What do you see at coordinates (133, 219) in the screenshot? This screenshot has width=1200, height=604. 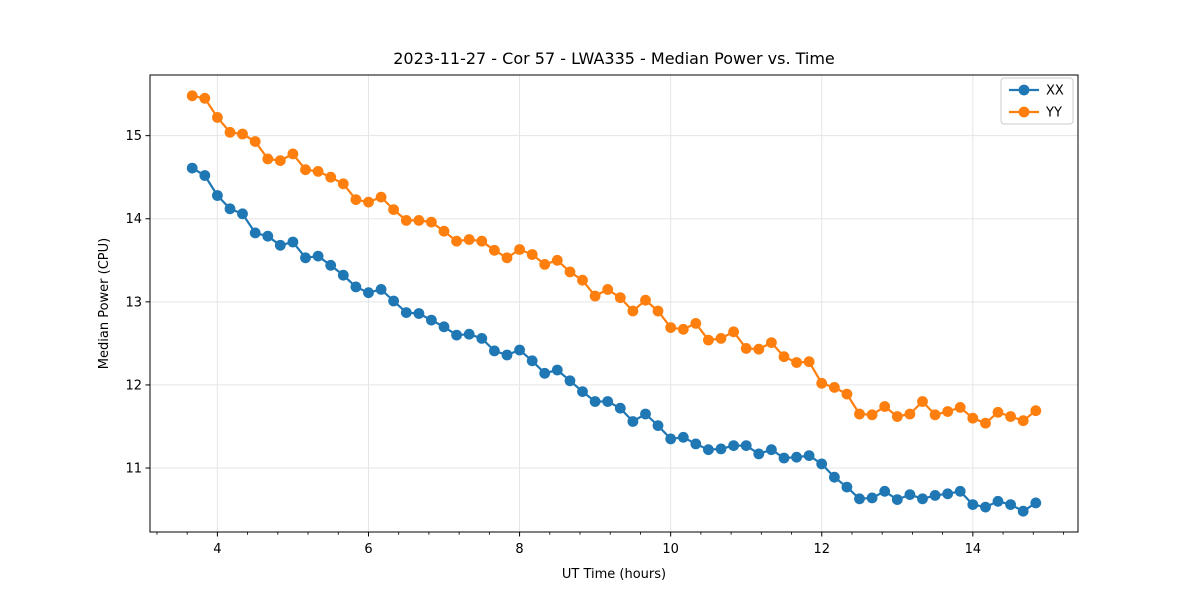 I see `y-tick-label: 14` at bounding box center [133, 219].